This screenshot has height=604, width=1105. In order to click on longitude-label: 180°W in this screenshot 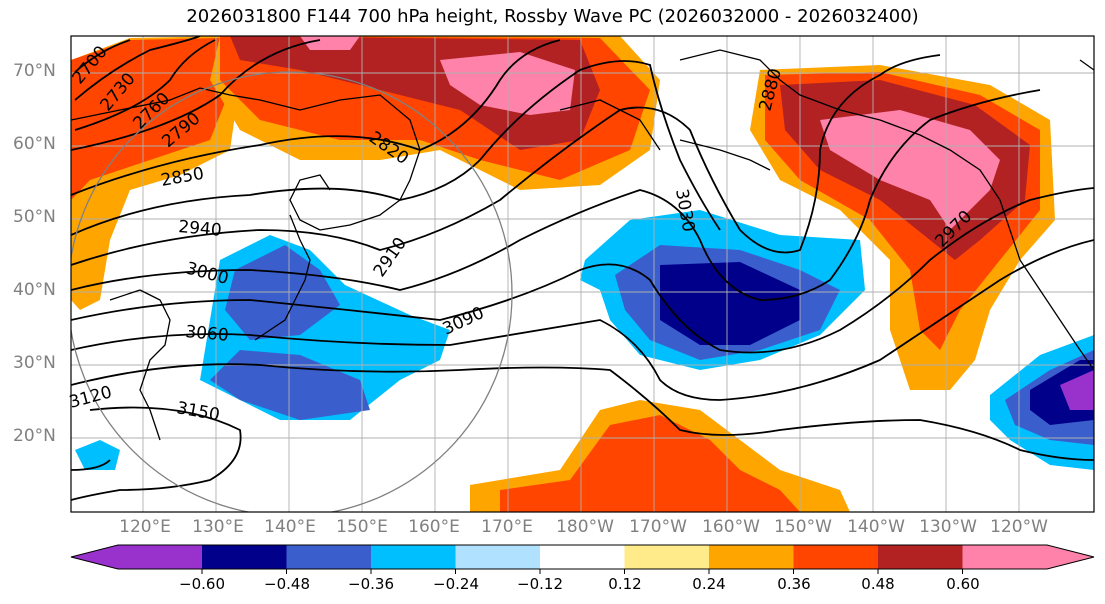, I will do `click(585, 527)`.